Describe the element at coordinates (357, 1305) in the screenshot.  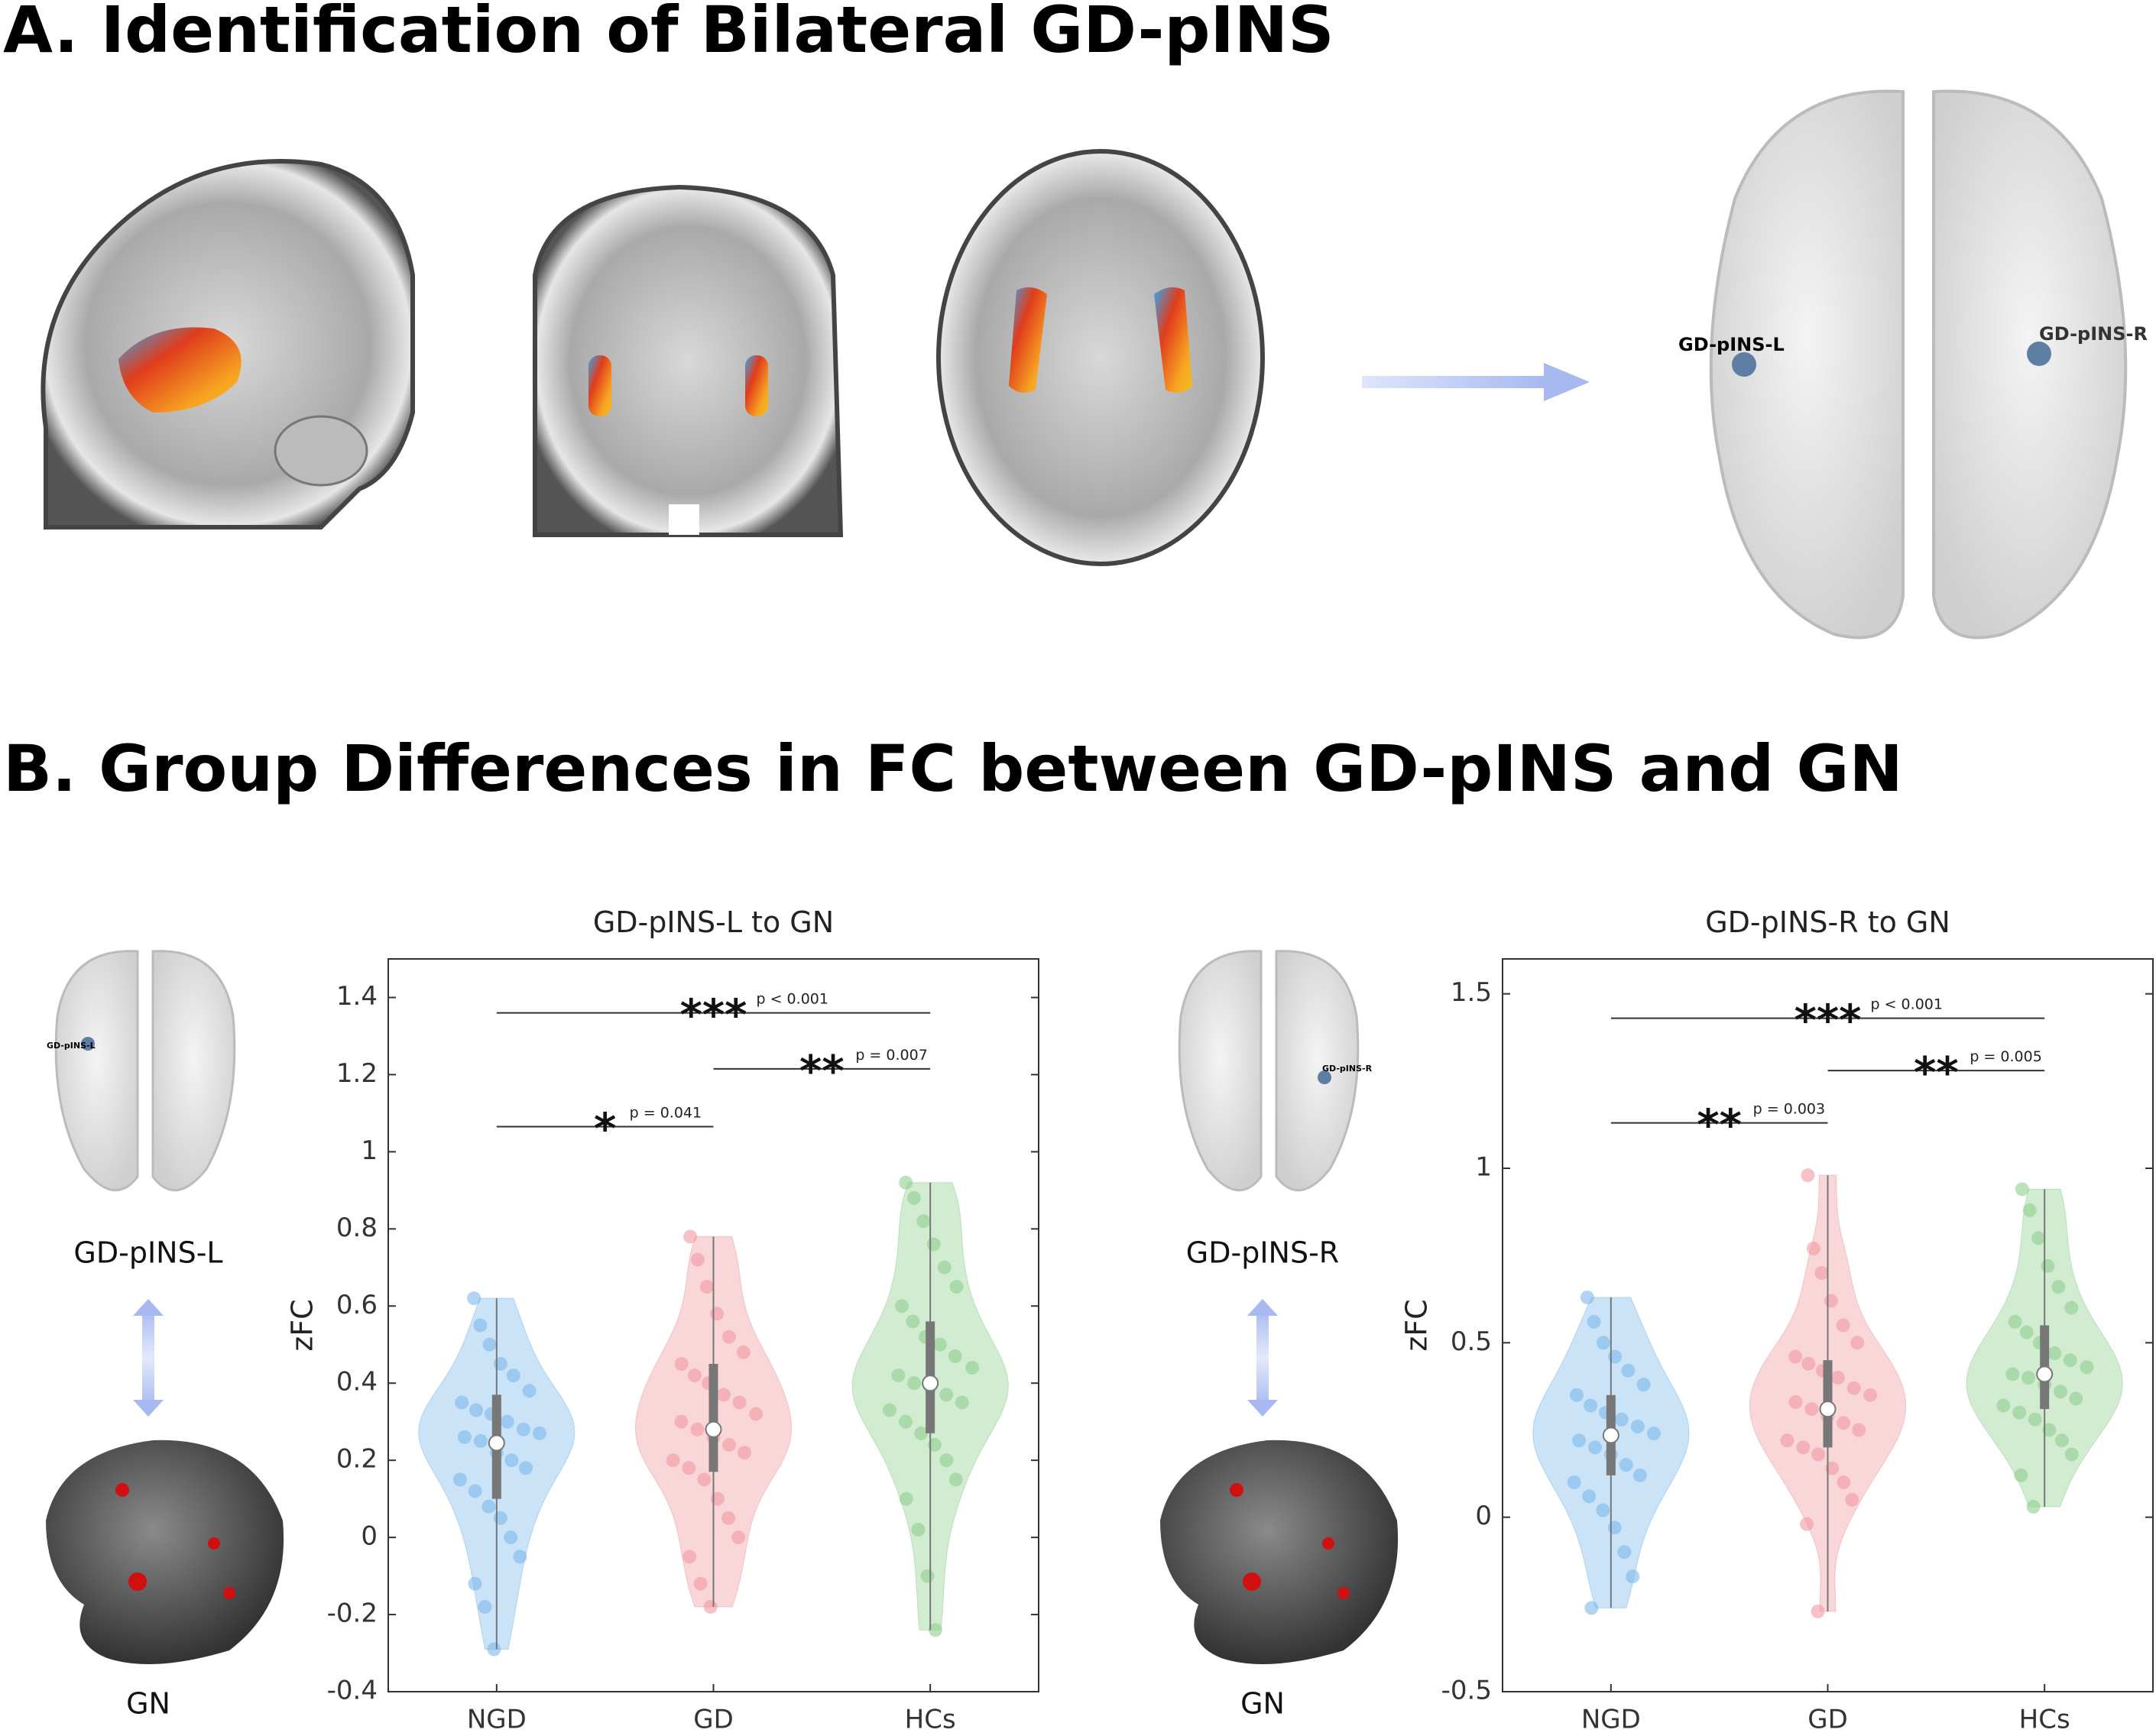
I see `y-tick-label: 0.6` at that location.